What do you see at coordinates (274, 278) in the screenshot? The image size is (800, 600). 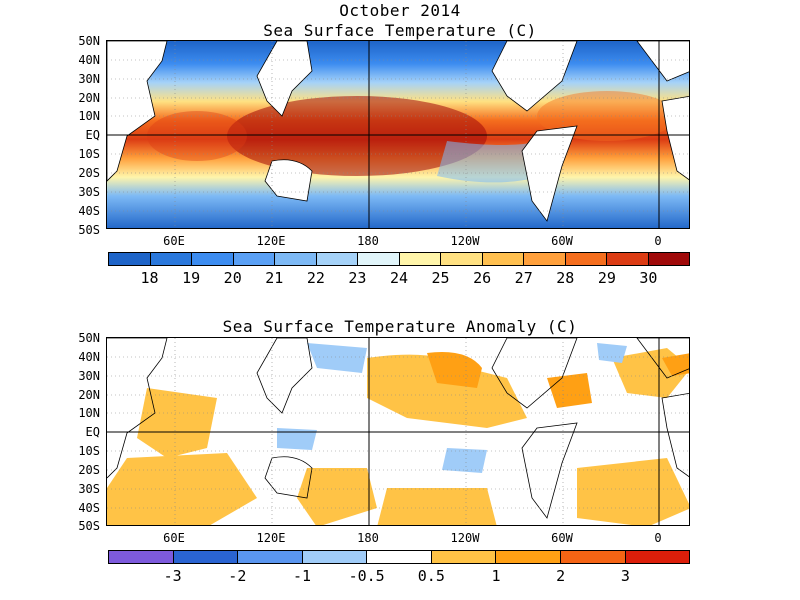 I see `colorbar-label: 21` at bounding box center [274, 278].